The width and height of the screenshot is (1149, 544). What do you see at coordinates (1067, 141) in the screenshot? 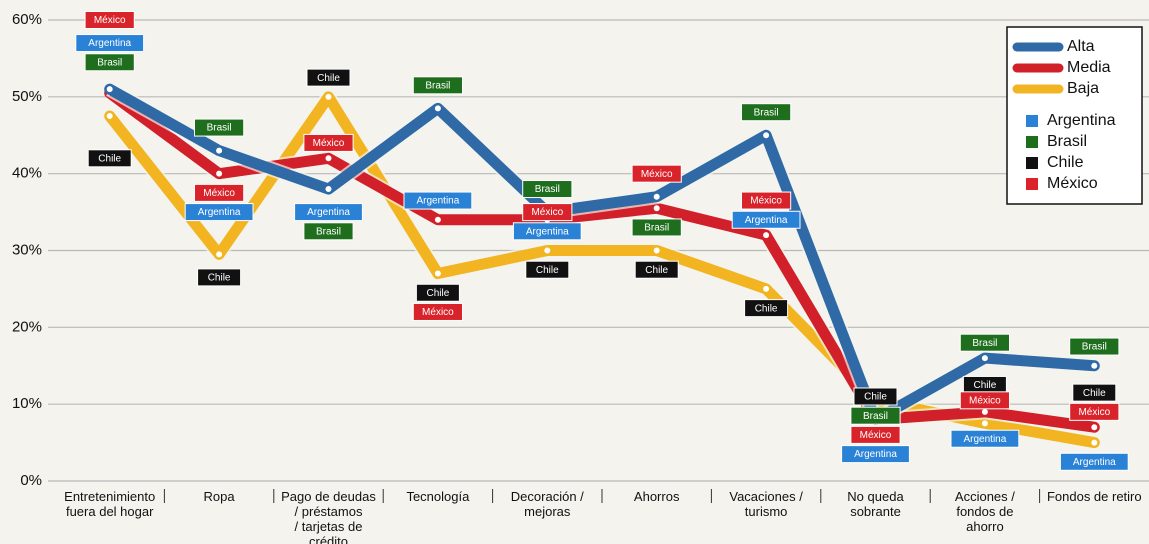
I see `legend-label: Brasil` at bounding box center [1067, 141].